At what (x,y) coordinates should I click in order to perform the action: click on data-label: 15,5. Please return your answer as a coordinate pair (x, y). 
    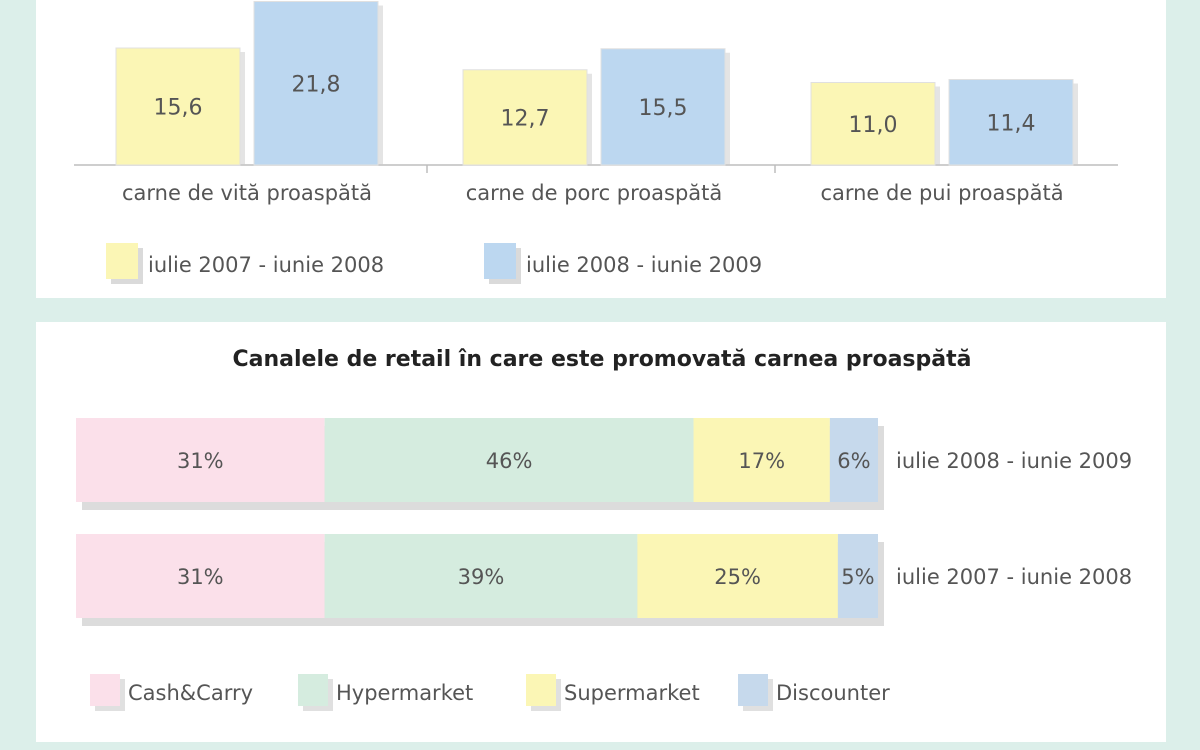
    Looking at the image, I should click on (663, 108).